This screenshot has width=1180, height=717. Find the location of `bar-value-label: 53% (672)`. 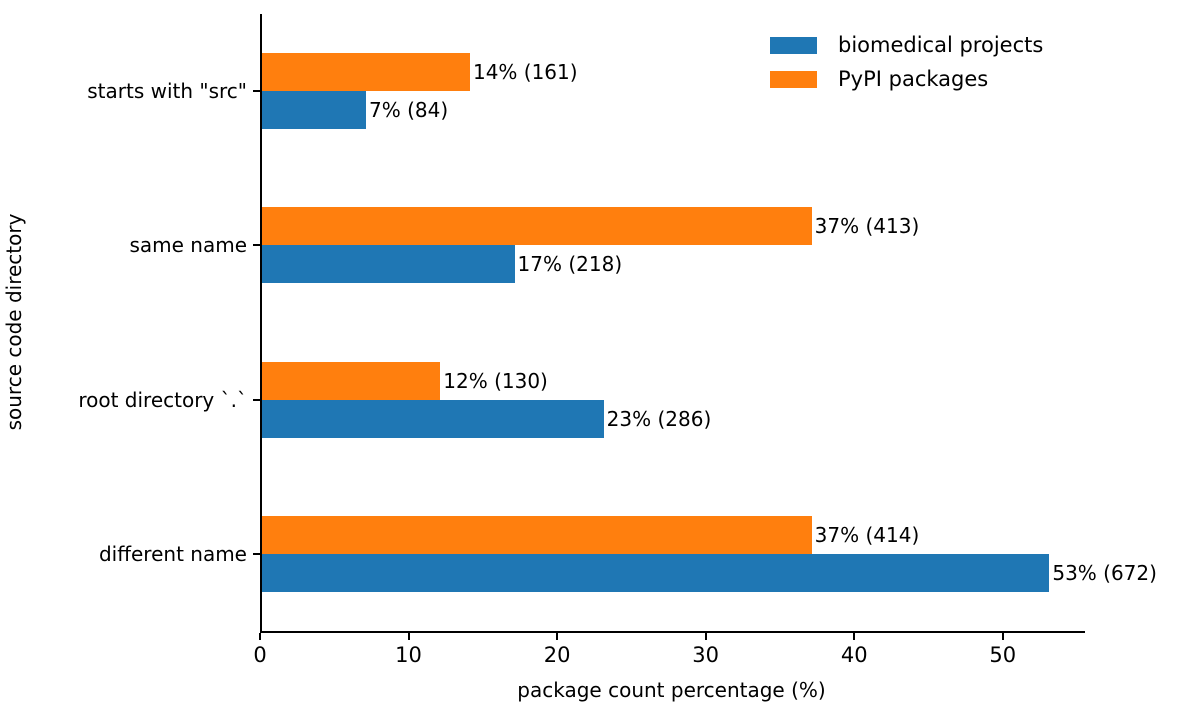

bar-value-label: 53% (672) is located at coordinates (1104, 572).